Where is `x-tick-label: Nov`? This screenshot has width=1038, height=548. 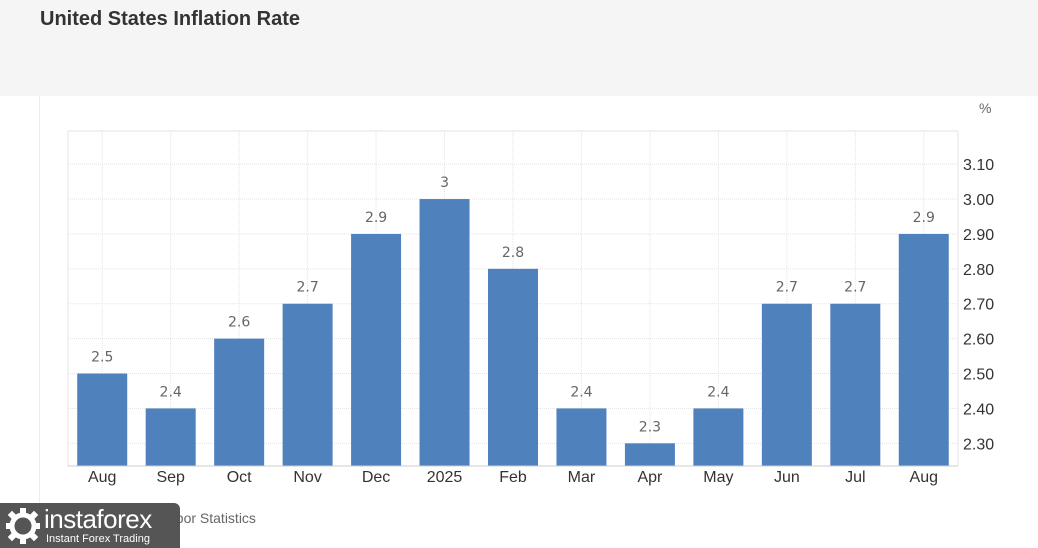 x-tick-label: Nov is located at coordinates (307, 477).